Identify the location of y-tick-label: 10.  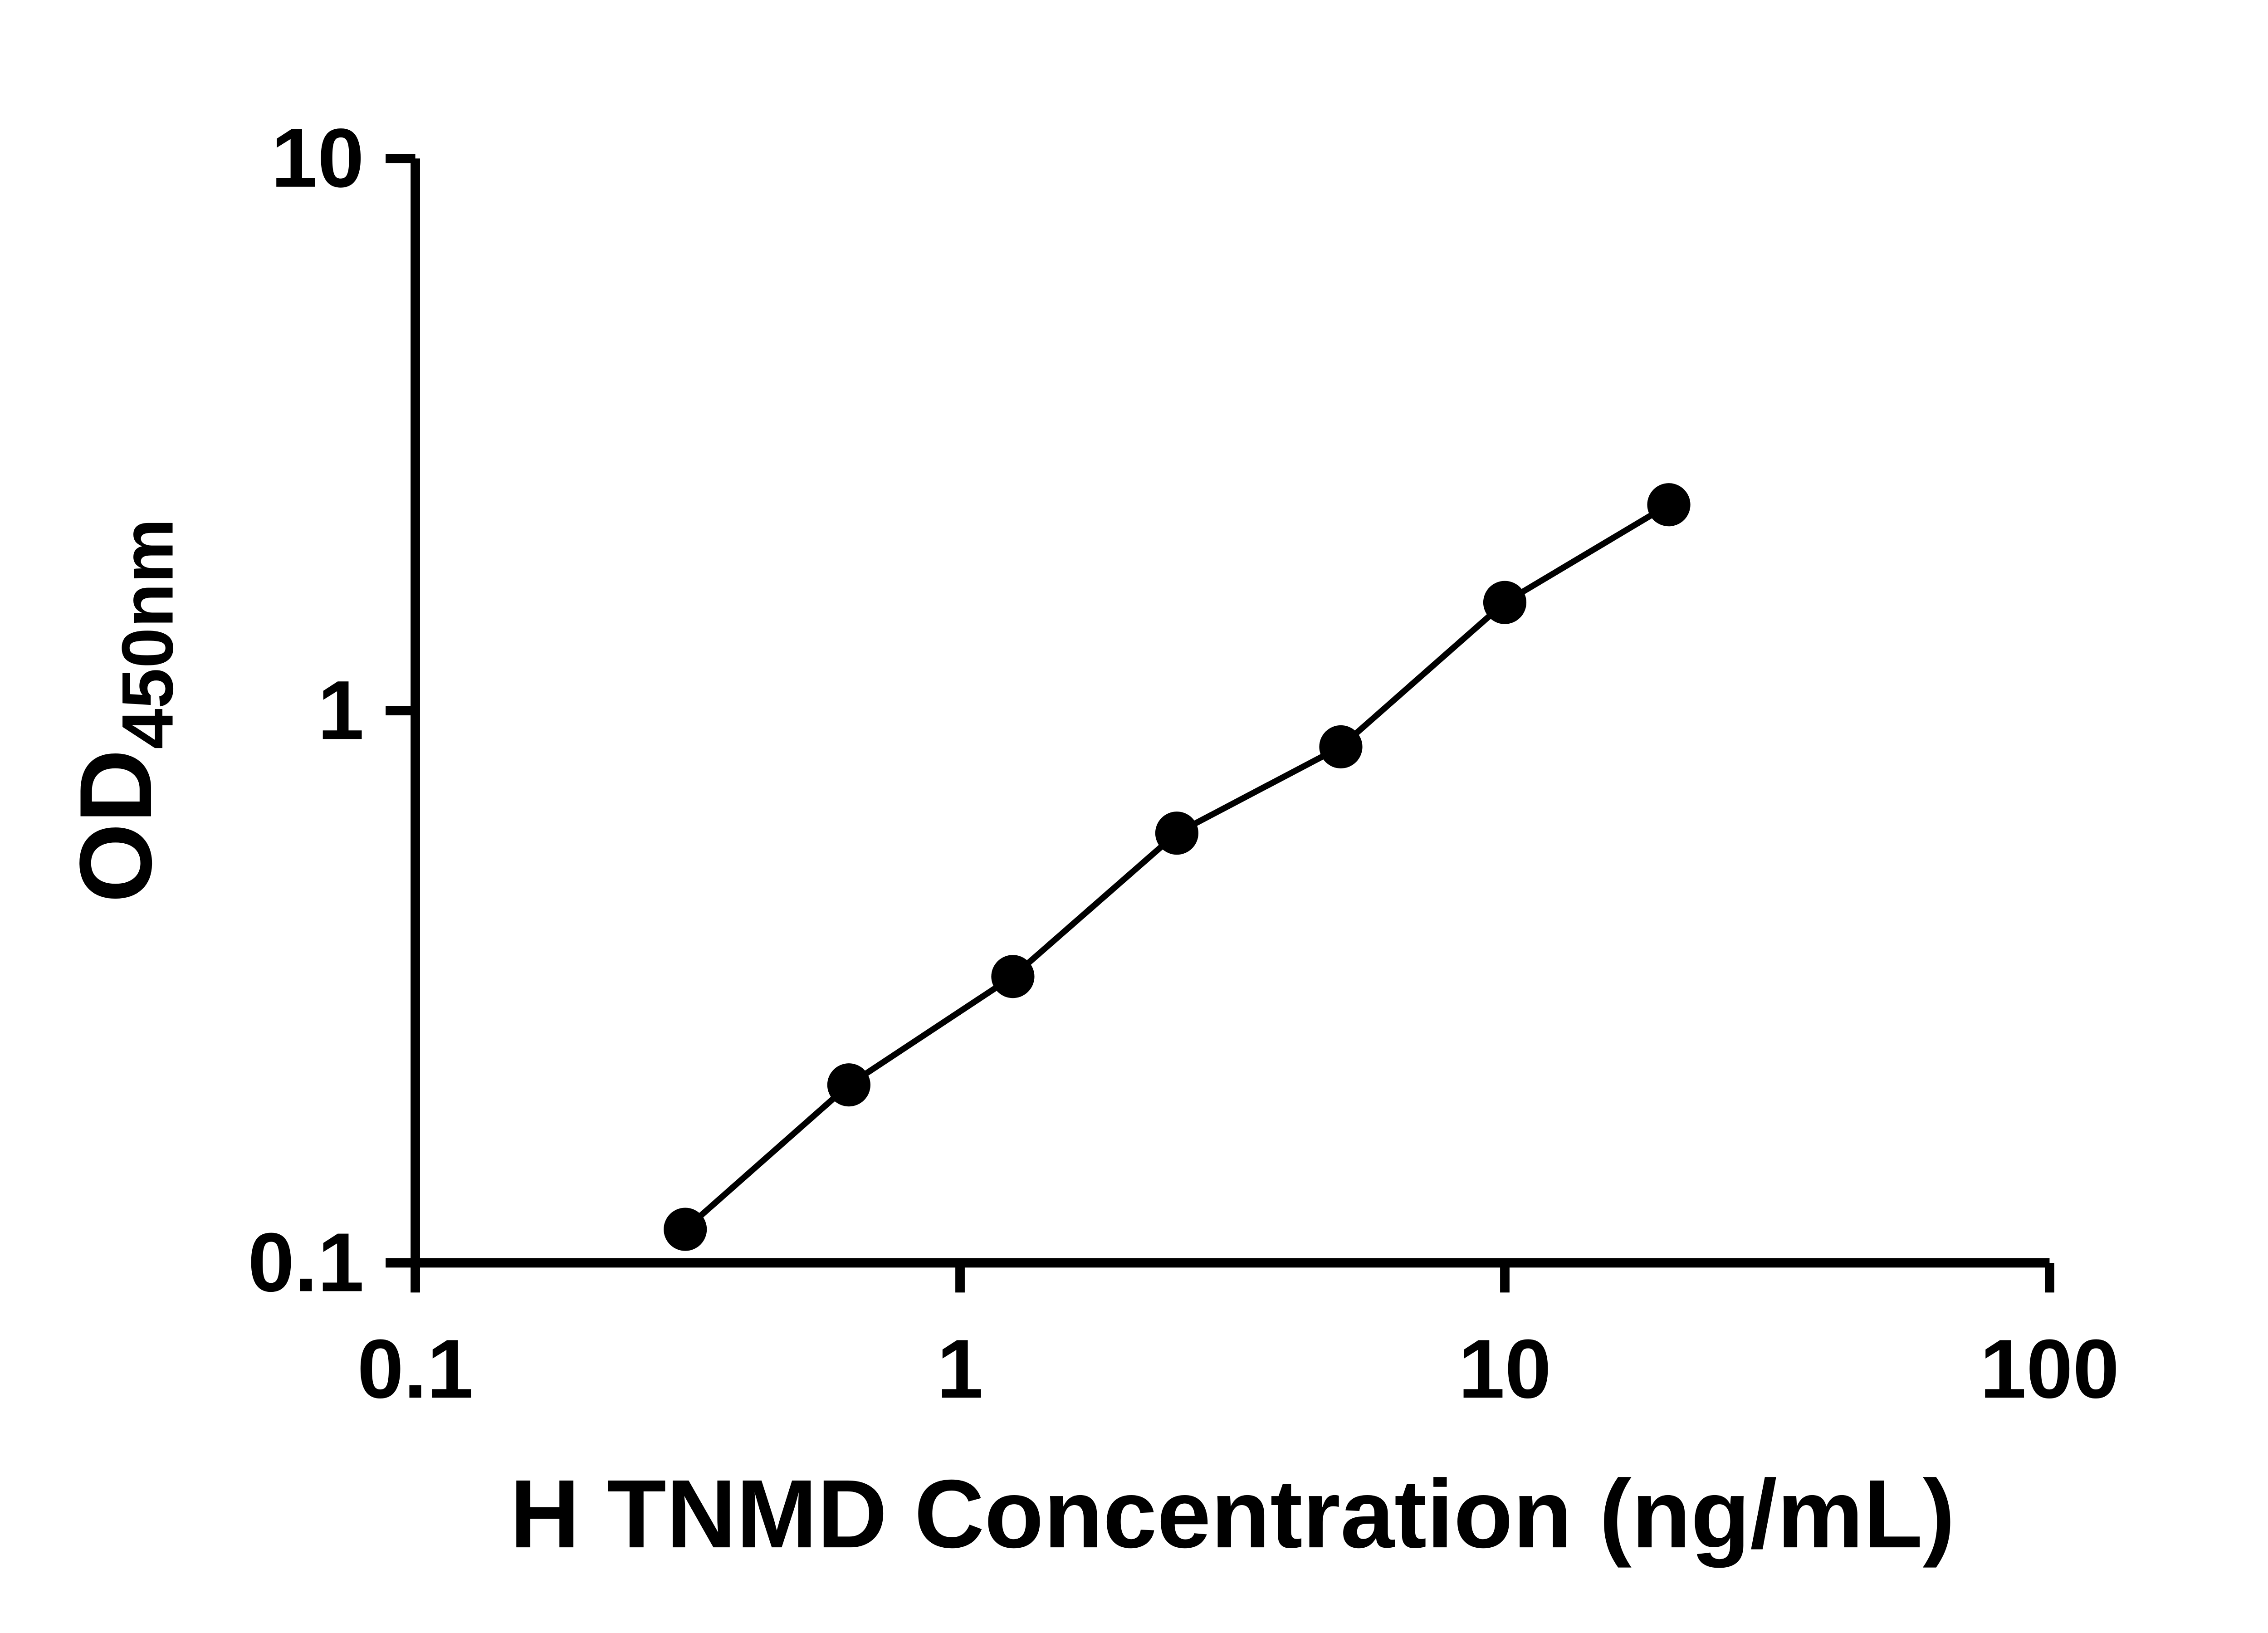
(318, 158).